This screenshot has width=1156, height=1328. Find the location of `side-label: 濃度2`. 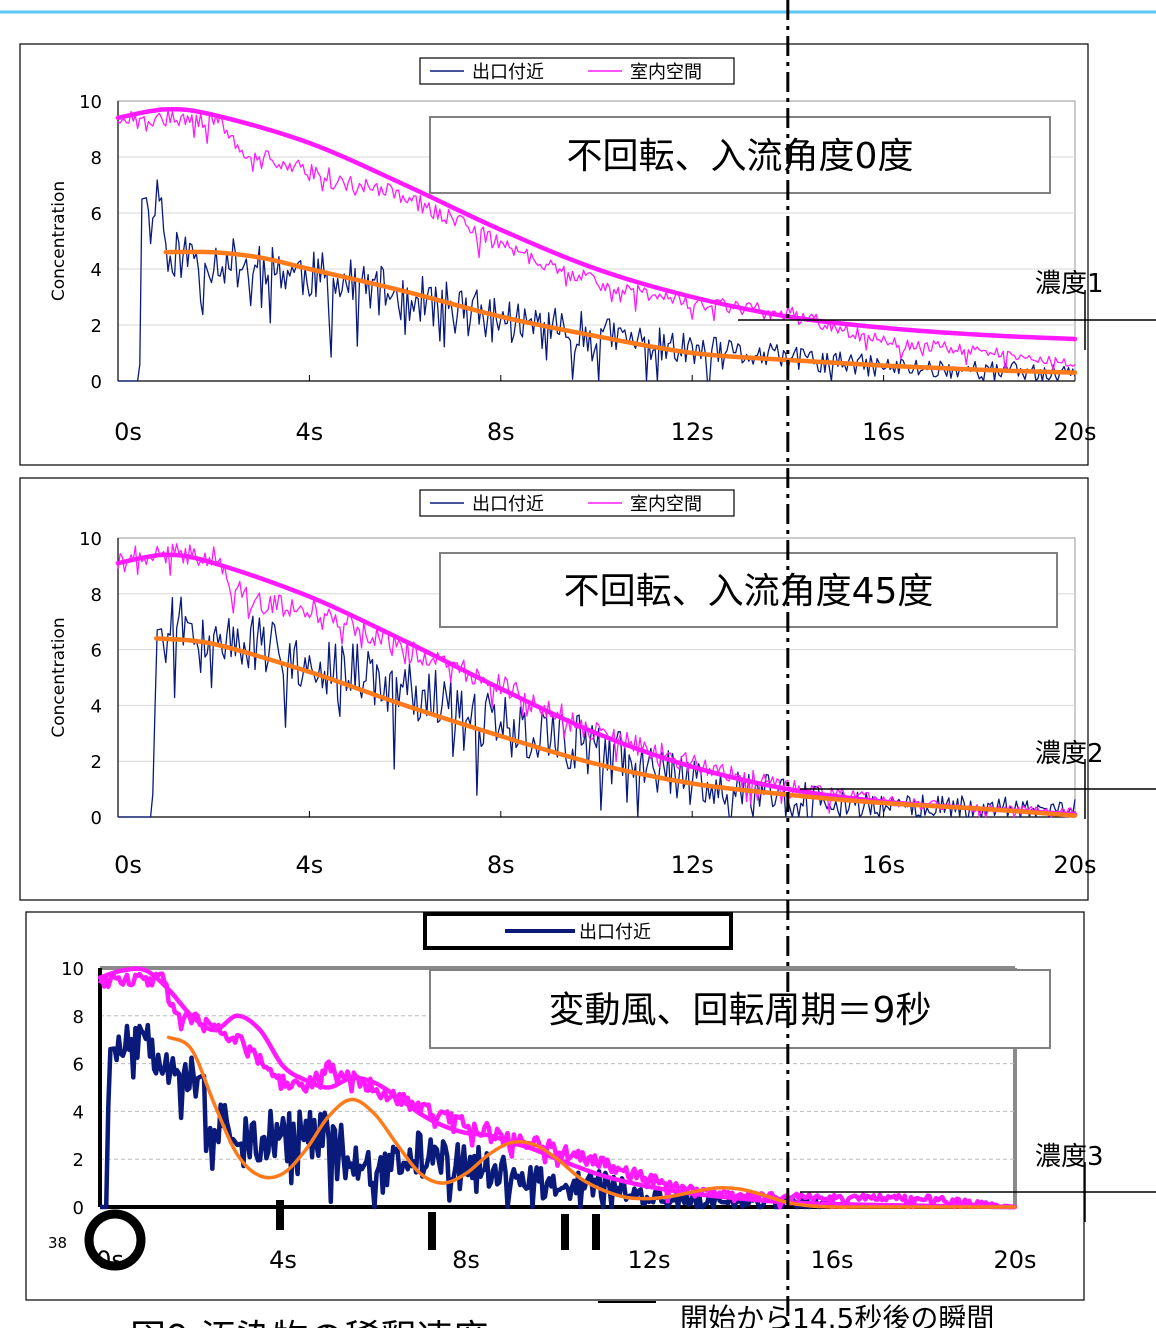

side-label: 濃度2 is located at coordinates (1069, 754).